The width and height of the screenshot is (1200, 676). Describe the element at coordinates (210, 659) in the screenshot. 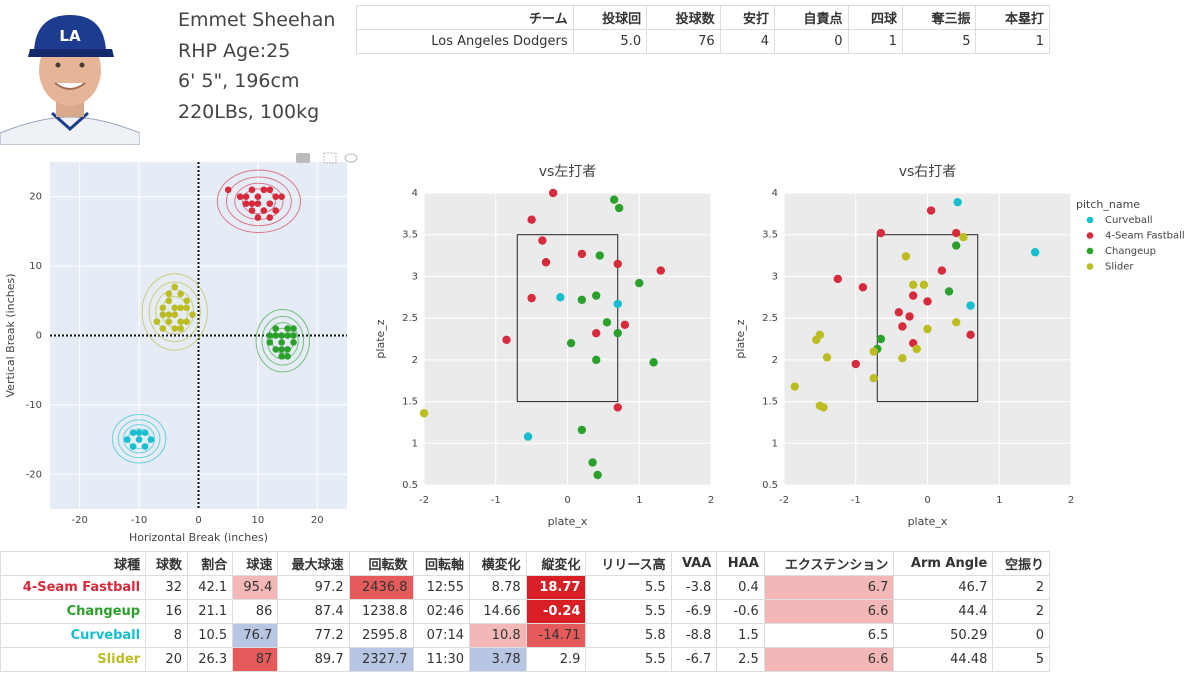

I see `stat-cell: 26.3` at that location.